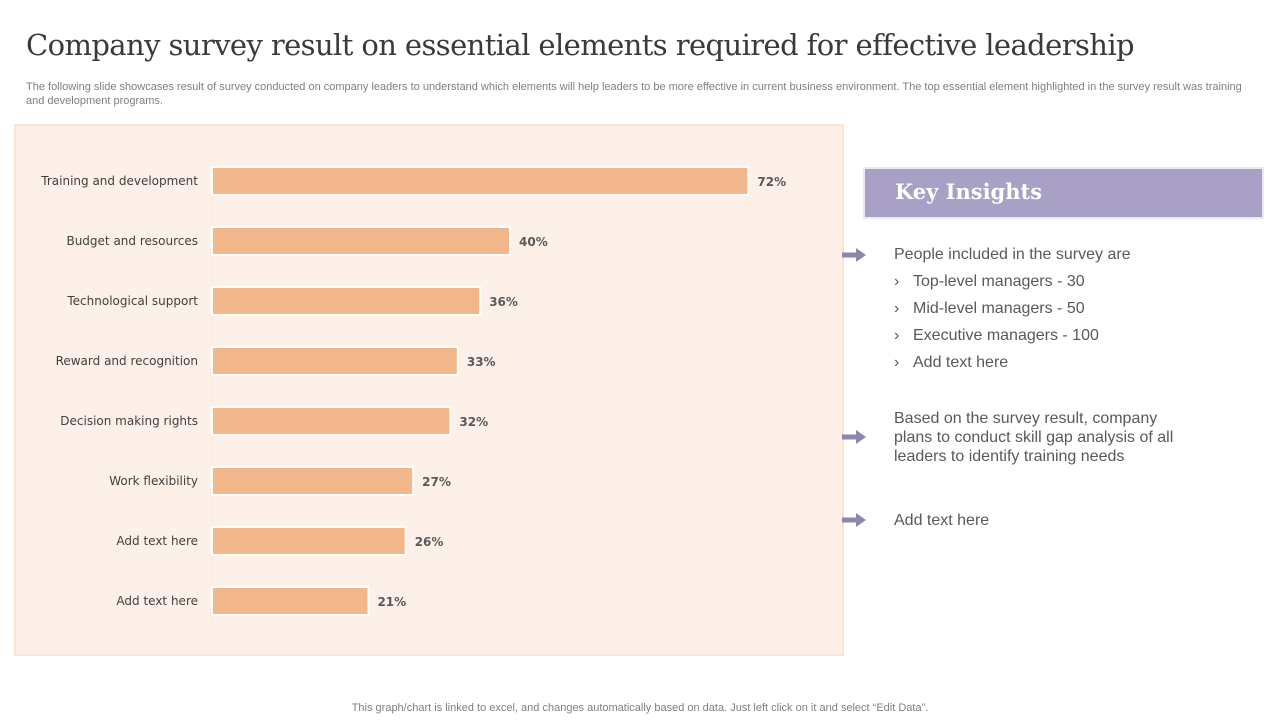 The height and width of the screenshot is (720, 1280). What do you see at coordinates (132, 241) in the screenshot?
I see `category-label: Budget and resources` at bounding box center [132, 241].